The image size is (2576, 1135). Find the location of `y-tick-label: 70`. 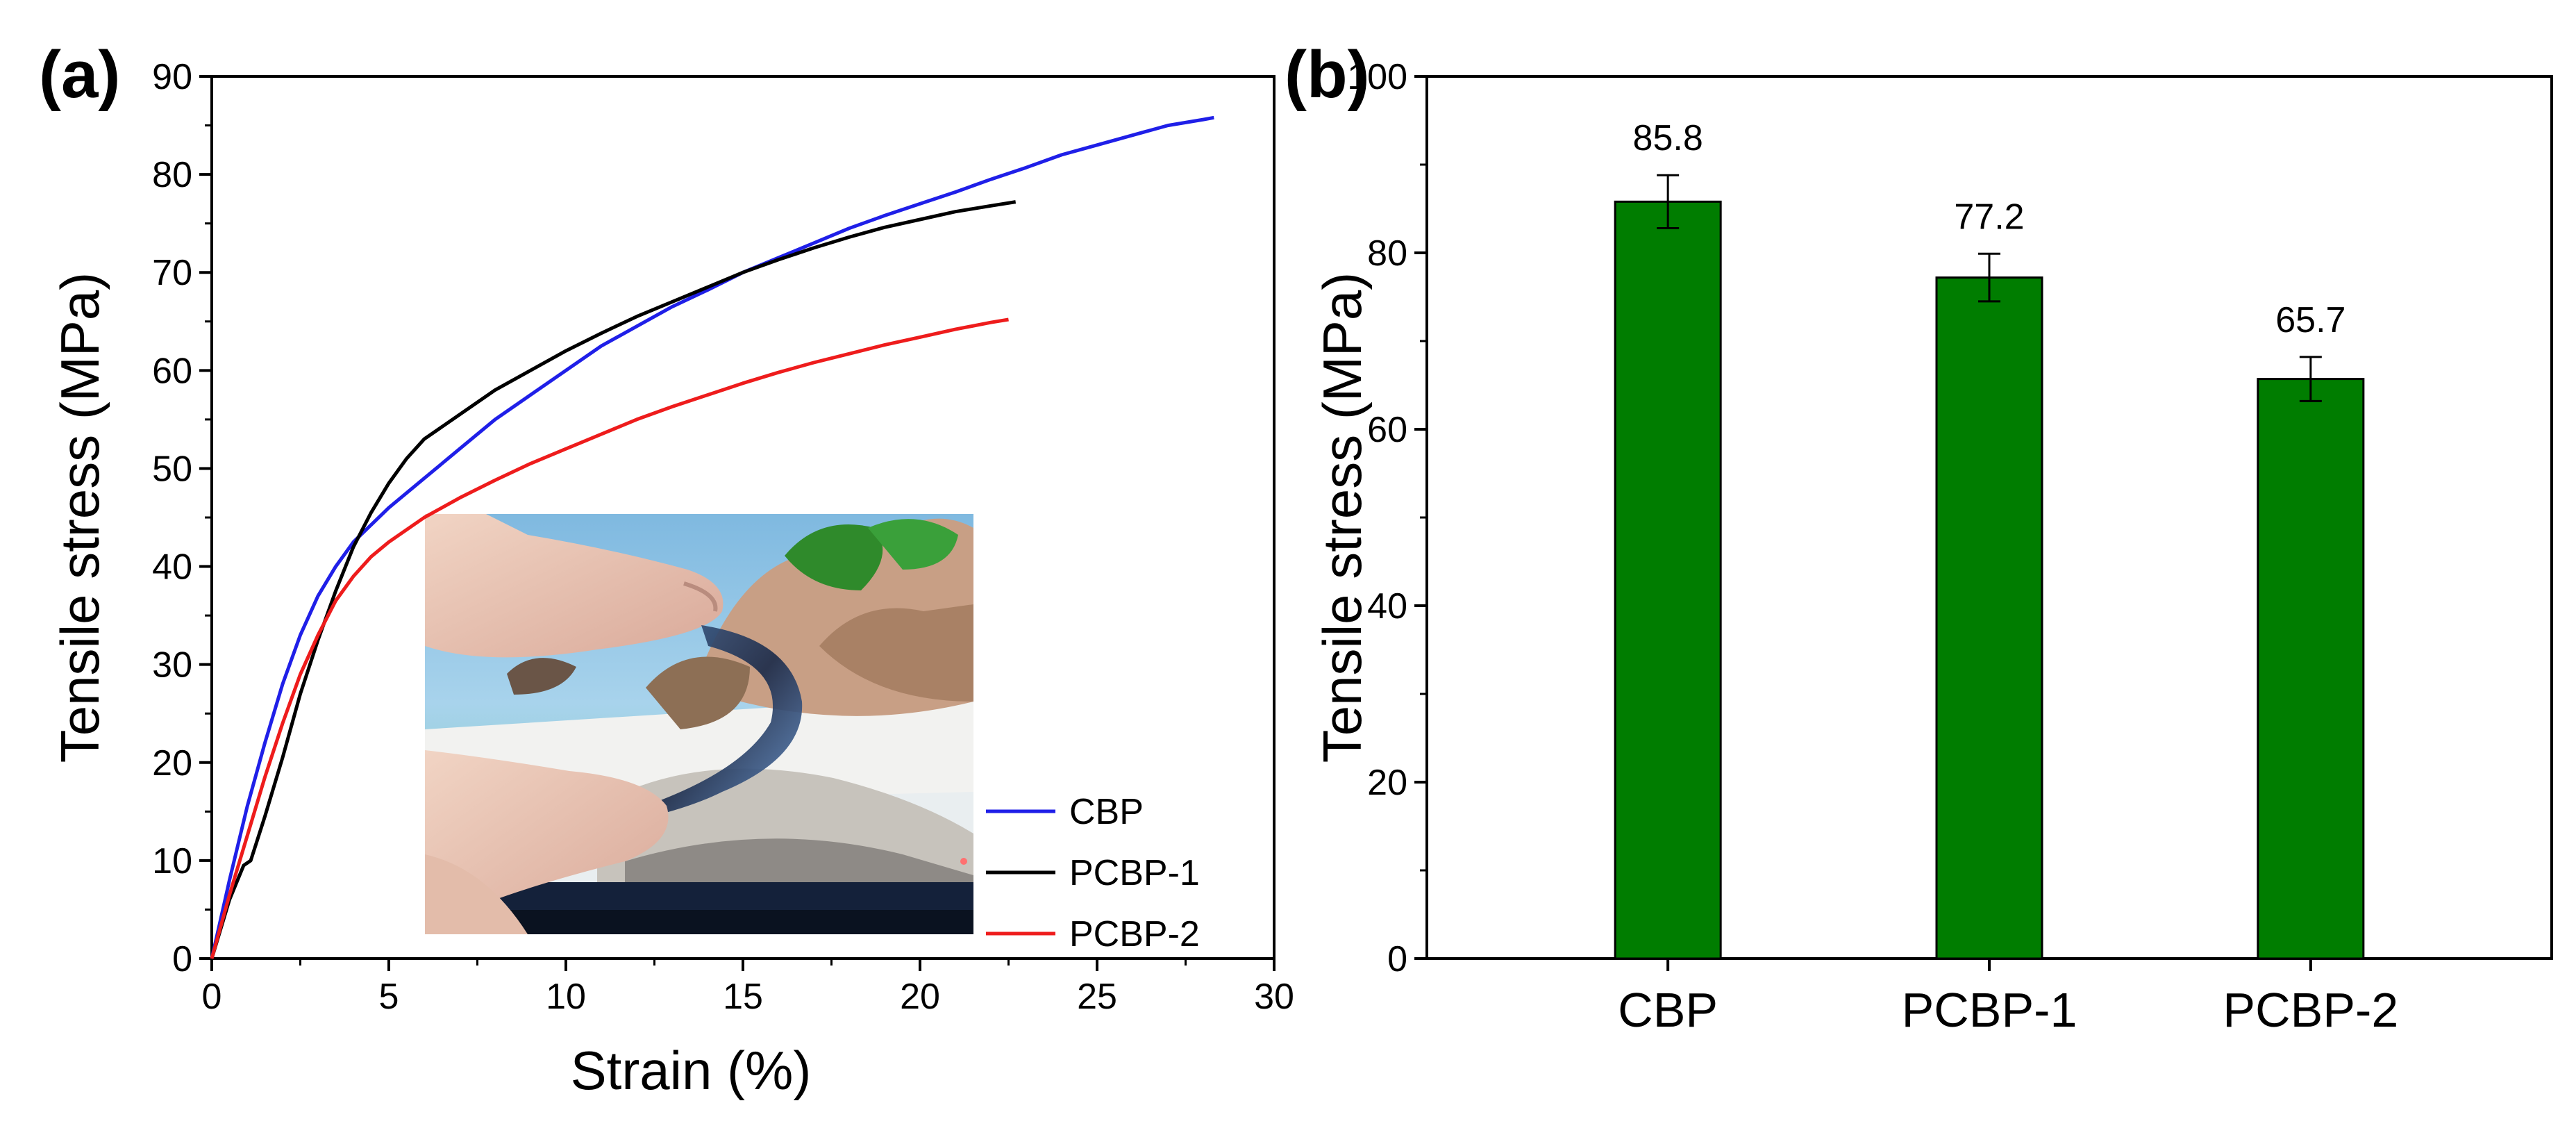

y-tick-label: 70 is located at coordinates (172, 273).